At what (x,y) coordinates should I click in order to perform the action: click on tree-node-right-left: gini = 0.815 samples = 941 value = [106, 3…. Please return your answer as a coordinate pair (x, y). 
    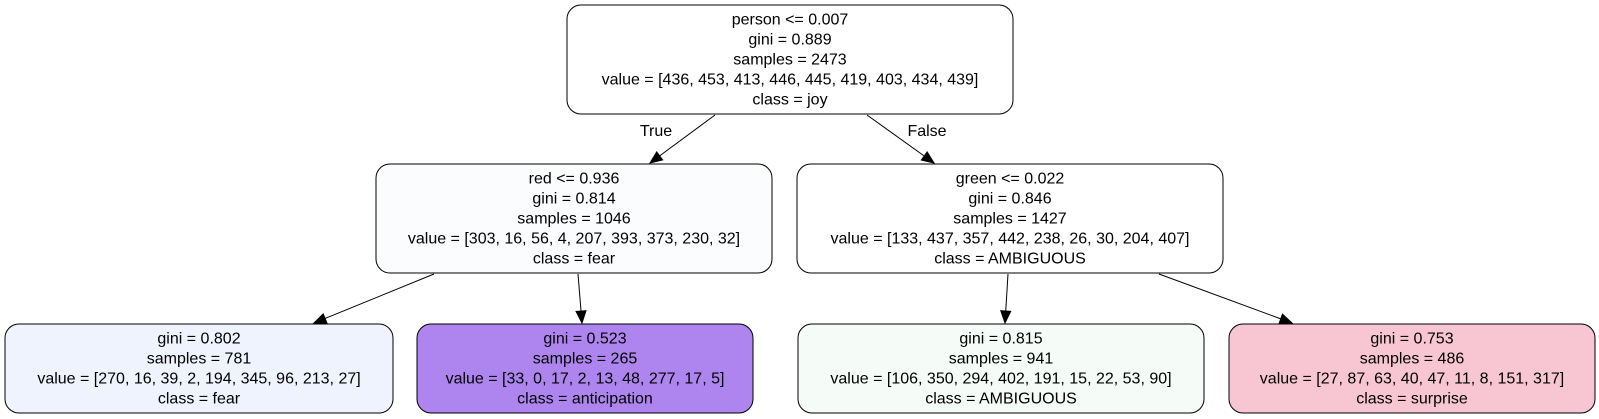
    Looking at the image, I should click on (1001, 368).